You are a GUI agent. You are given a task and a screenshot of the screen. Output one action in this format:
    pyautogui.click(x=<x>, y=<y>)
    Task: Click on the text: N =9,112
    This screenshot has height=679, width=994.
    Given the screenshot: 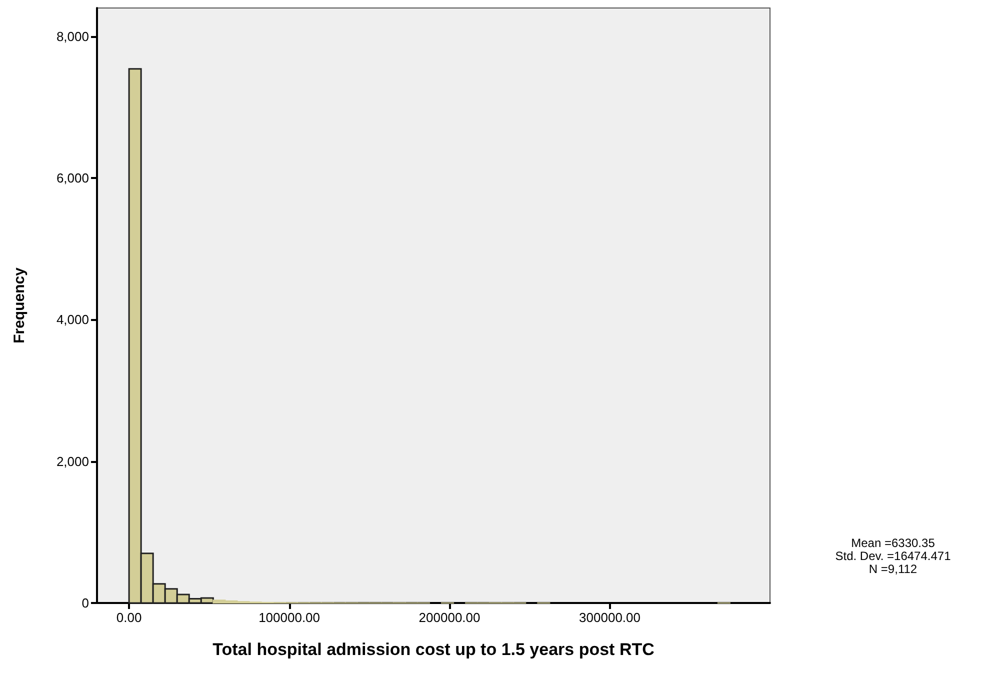 What is the action you would take?
    pyautogui.click(x=893, y=569)
    